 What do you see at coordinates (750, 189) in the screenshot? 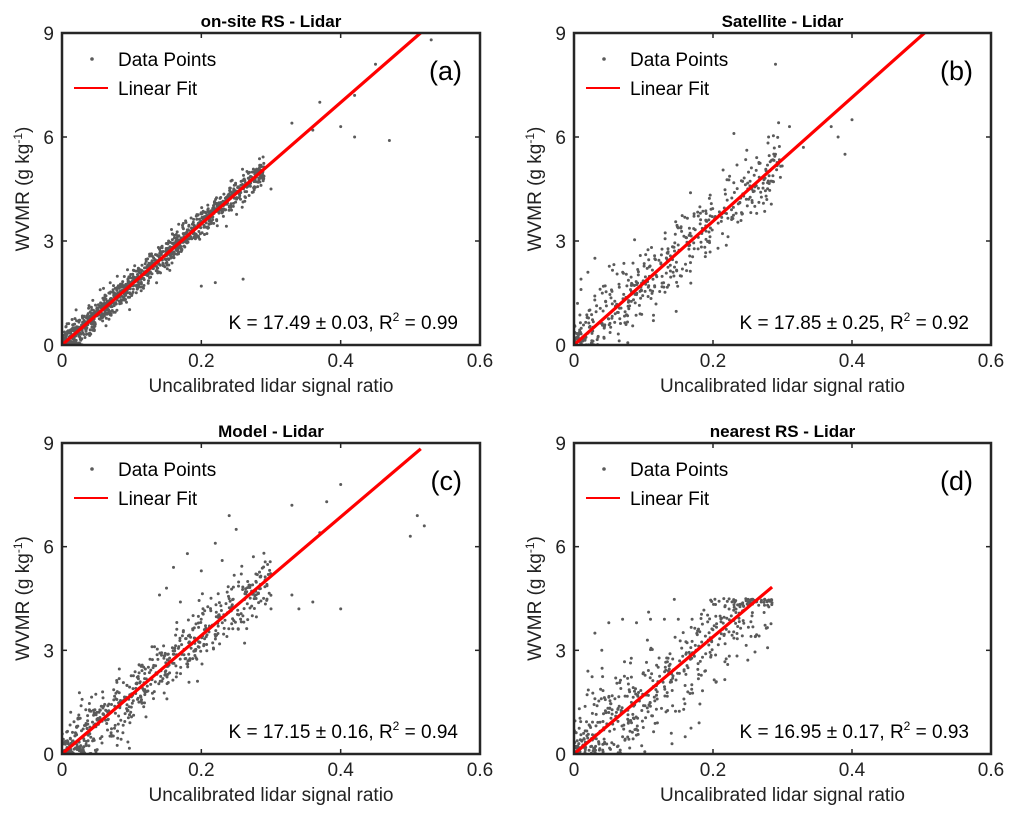
I see `linear-fit-line` at bounding box center [750, 189].